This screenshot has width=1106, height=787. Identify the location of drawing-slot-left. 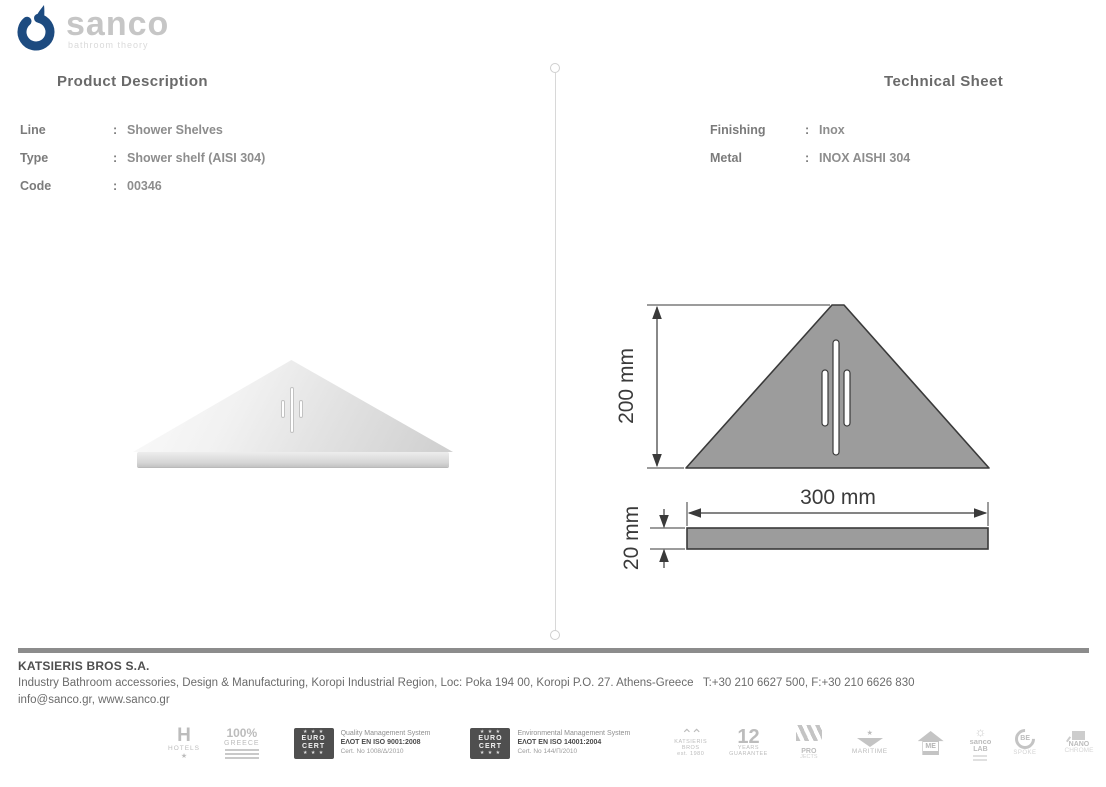
(825, 398).